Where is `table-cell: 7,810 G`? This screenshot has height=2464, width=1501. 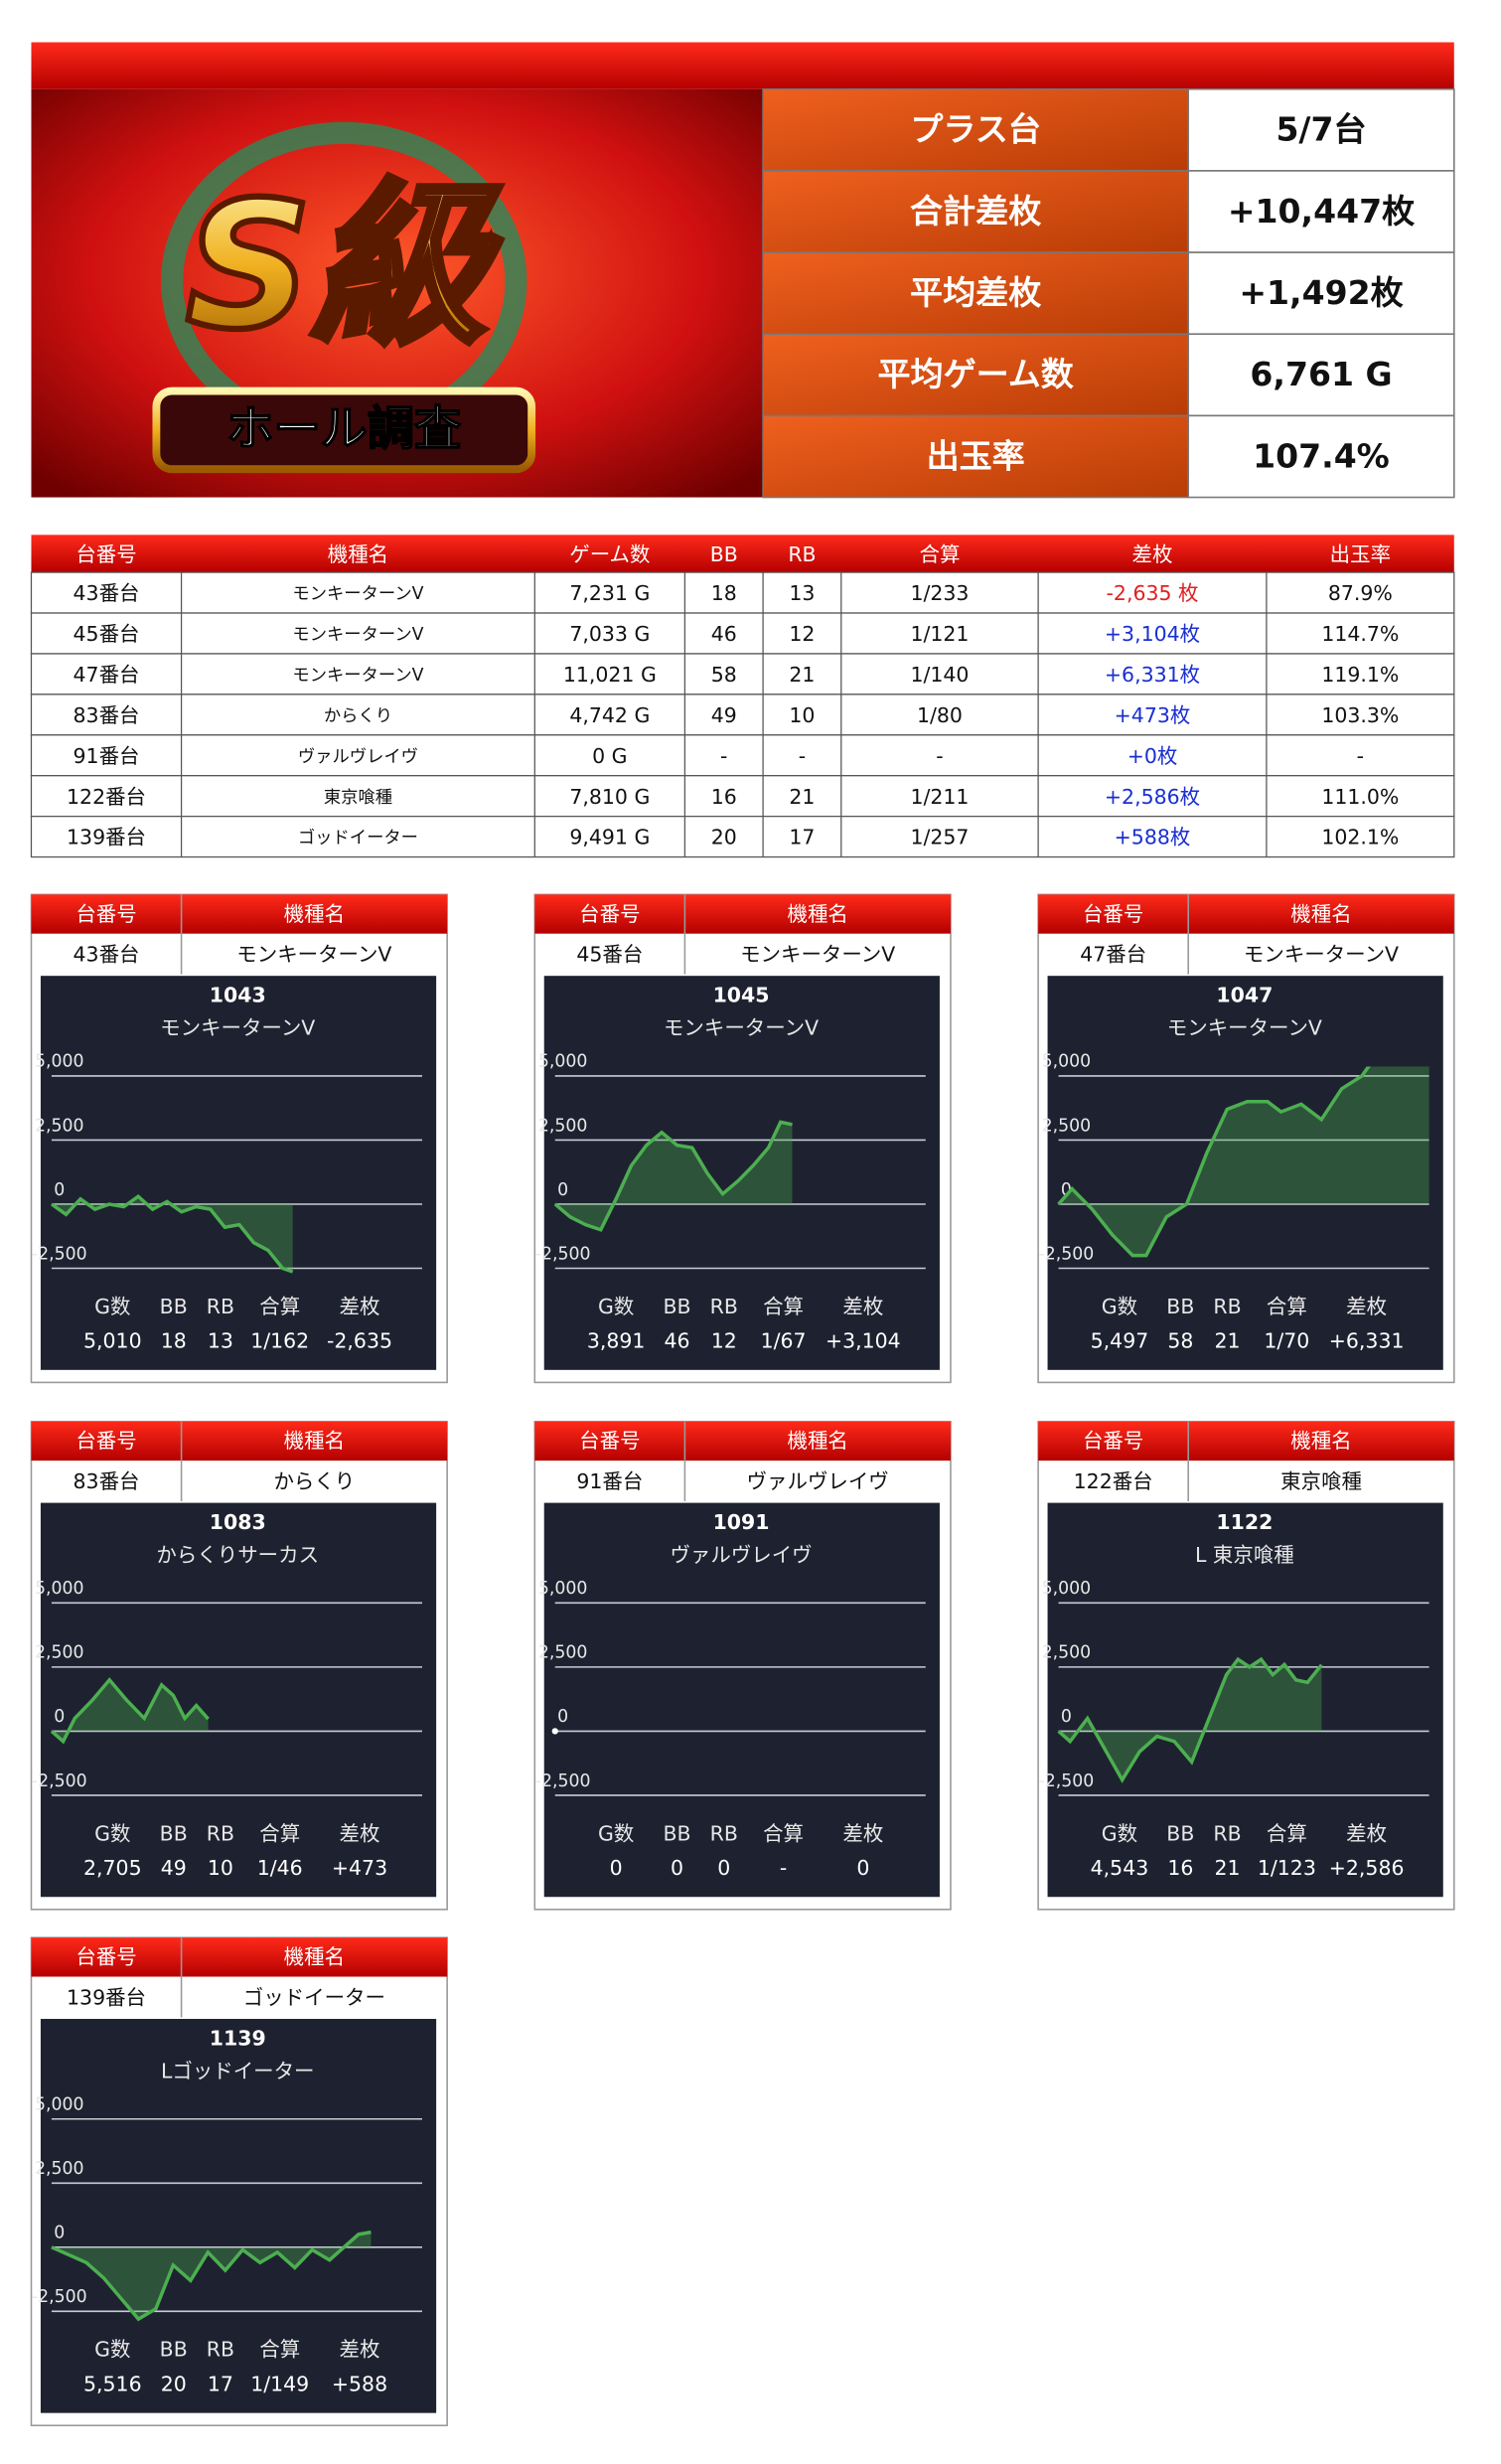 table-cell: 7,810 G is located at coordinates (609, 797).